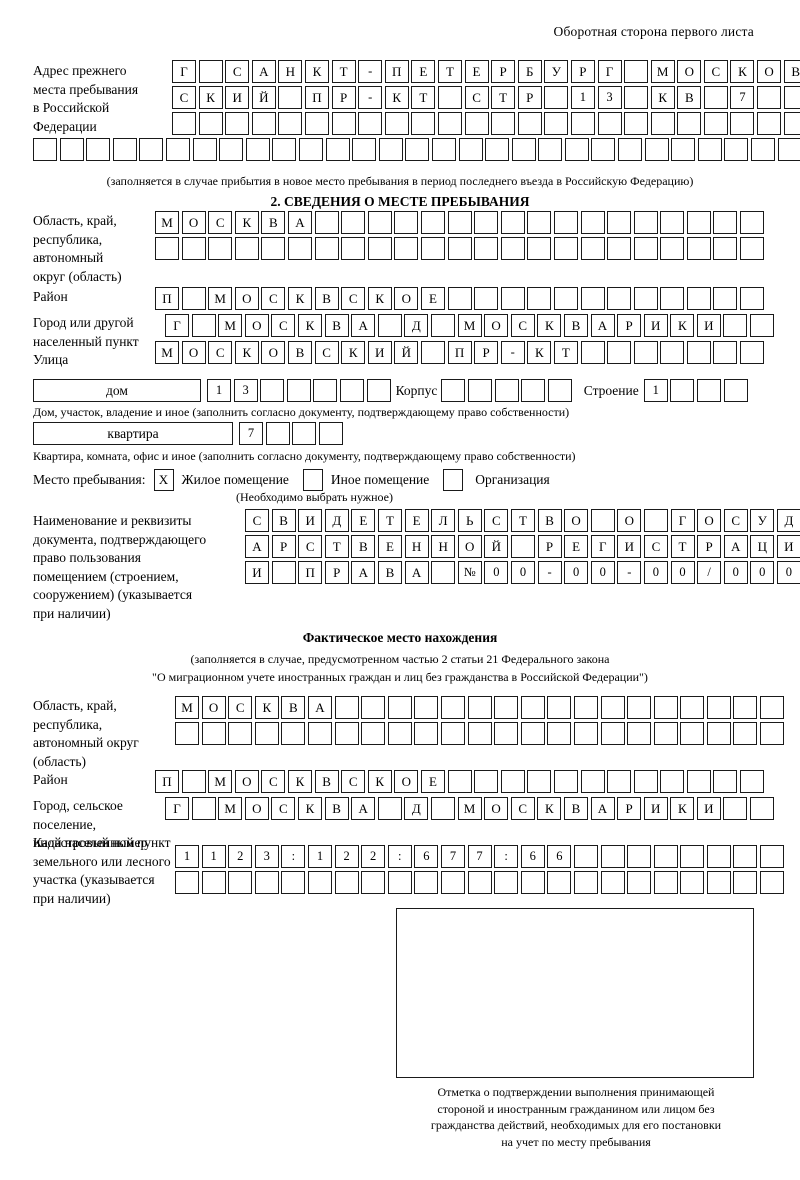 This screenshot has width=800, height=1180. What do you see at coordinates (469, 572) in the screenshot?
I see `char-cell: №` at bounding box center [469, 572].